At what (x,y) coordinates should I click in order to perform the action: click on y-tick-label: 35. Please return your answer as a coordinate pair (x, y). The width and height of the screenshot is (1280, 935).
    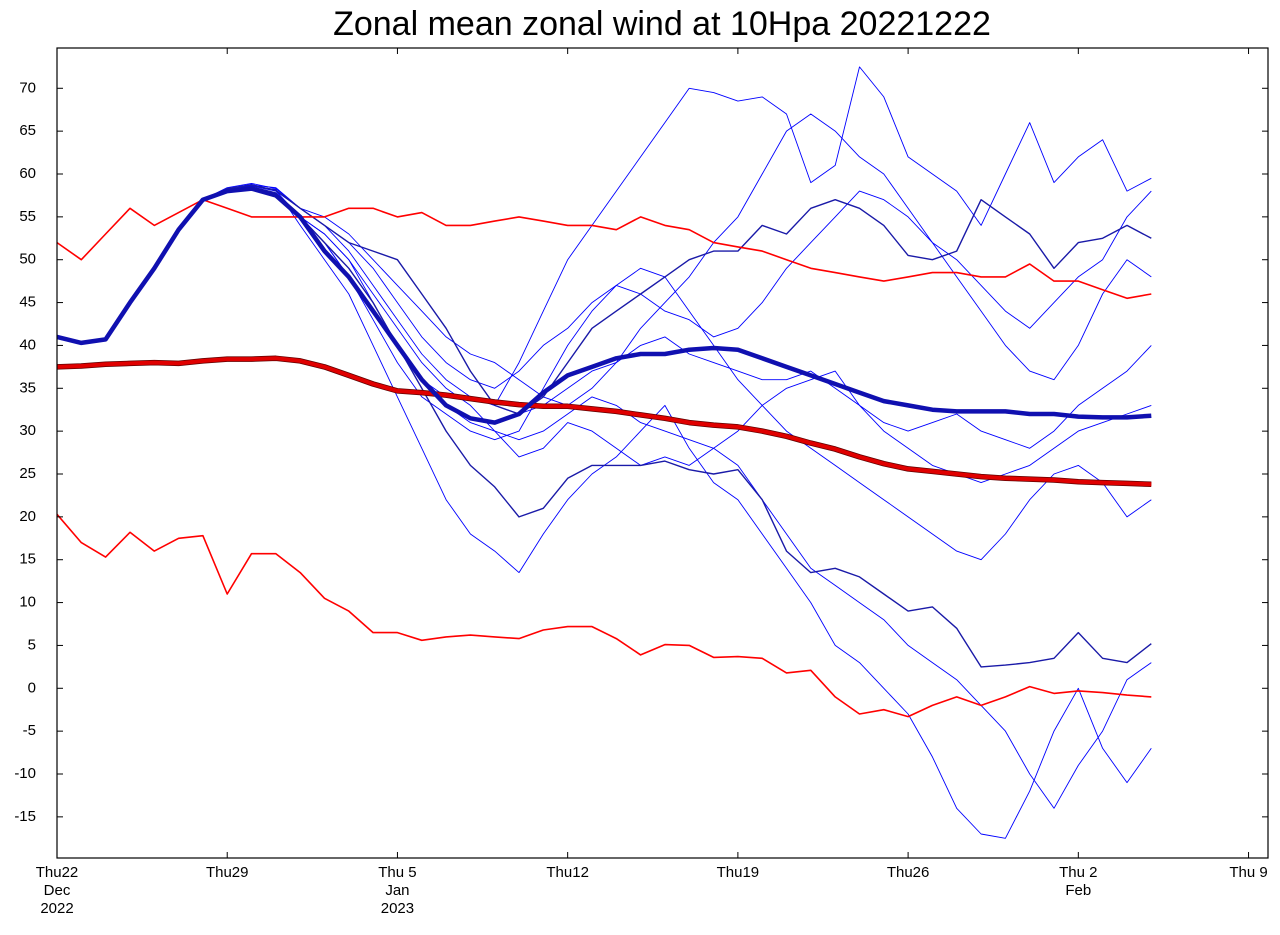
    Looking at the image, I should click on (27, 387).